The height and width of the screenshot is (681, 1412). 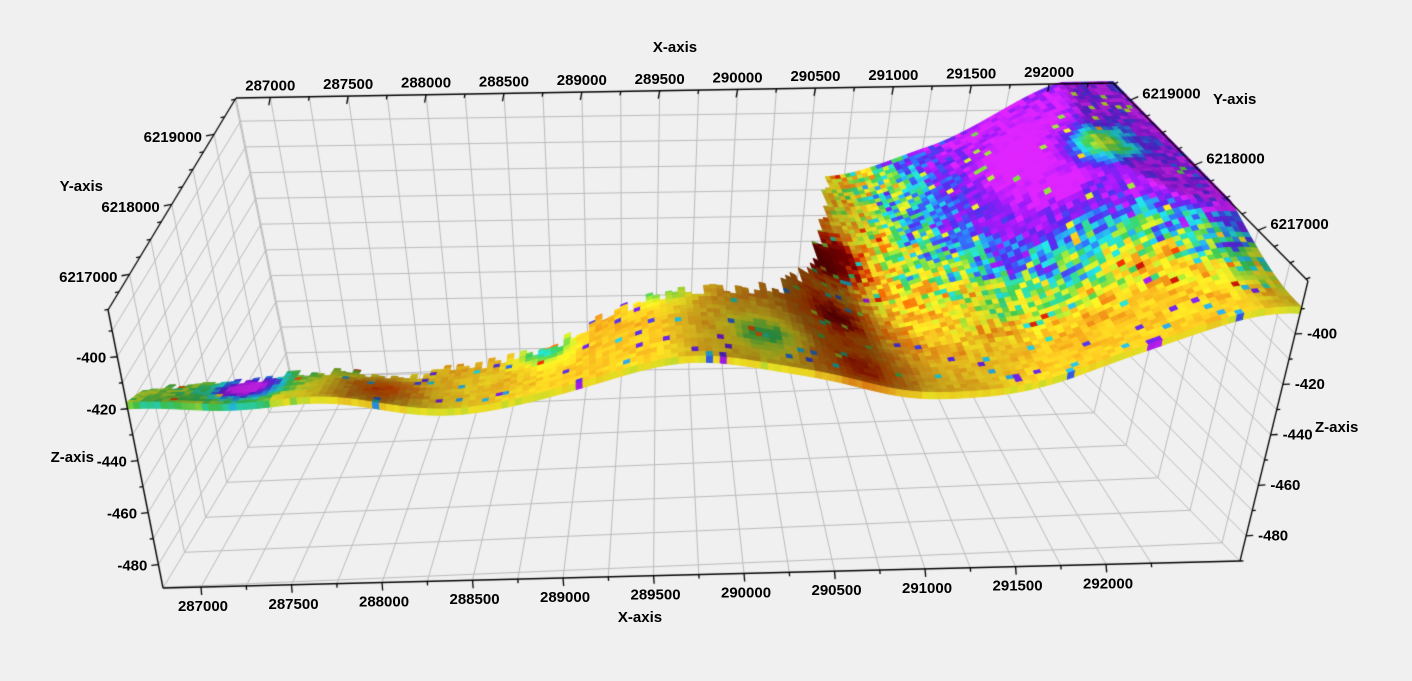 I want to click on z-axis-title-right: Z-axis, so click(x=1336, y=427).